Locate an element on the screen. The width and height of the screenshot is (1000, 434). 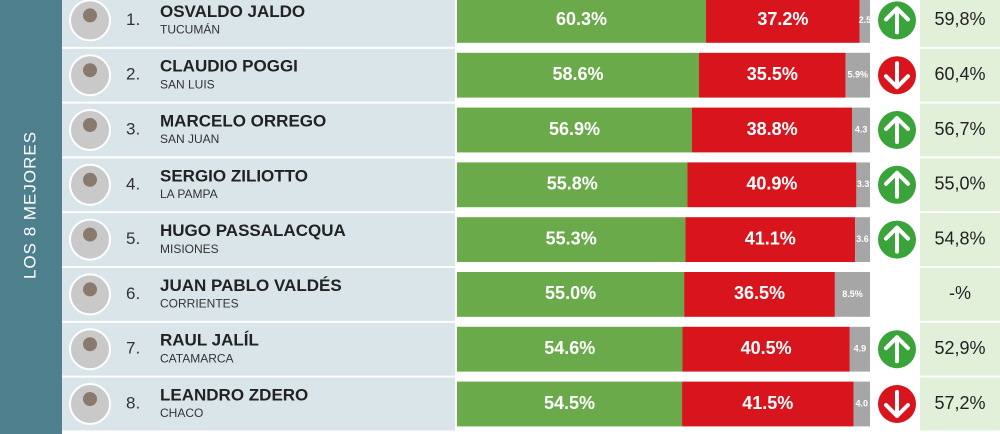
province: TUCUMÁN is located at coordinates (190, 29).